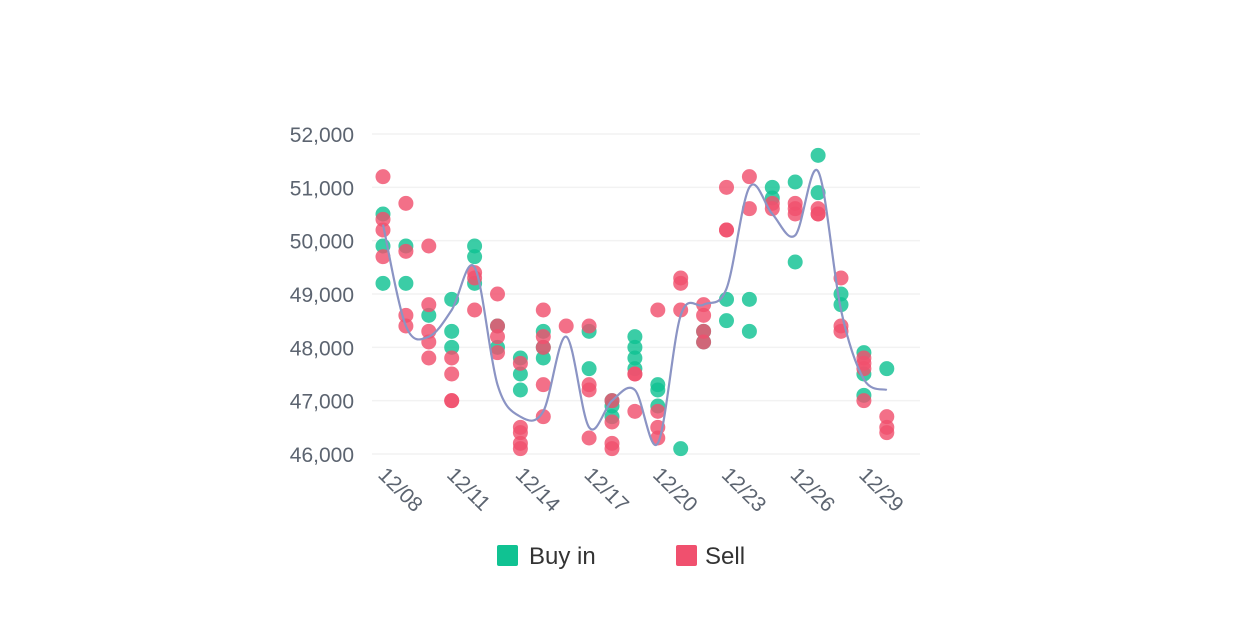 Image resolution: width=1254 pixels, height=641 pixels. Describe the element at coordinates (322, 455) in the screenshot. I see `y-tick-label: 46,000` at that location.